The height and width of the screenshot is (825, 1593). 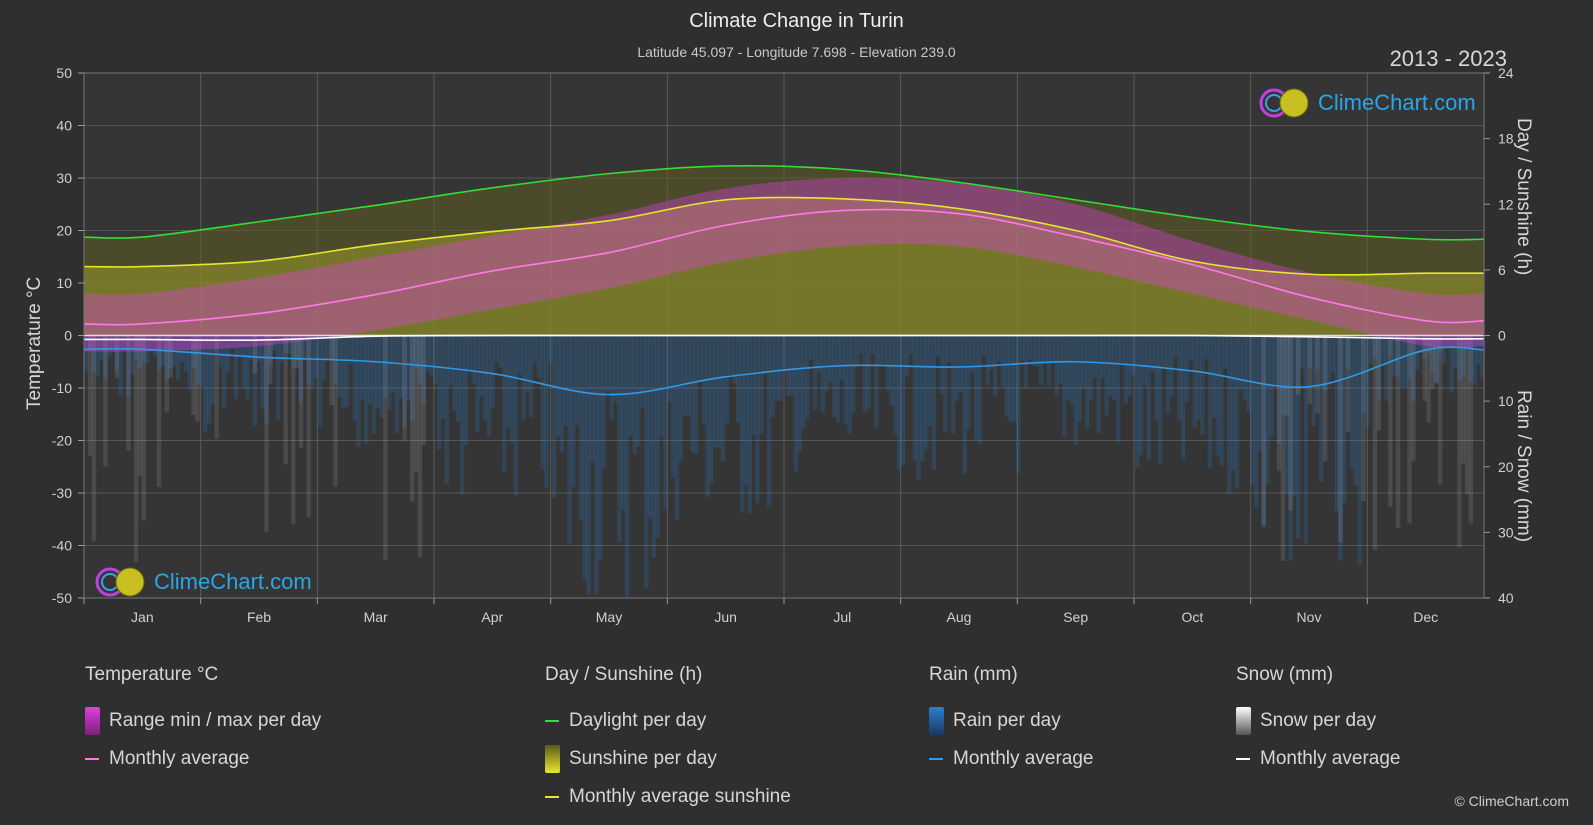 What do you see at coordinates (936, 759) in the screenshot?
I see `line-swatch` at bounding box center [936, 759].